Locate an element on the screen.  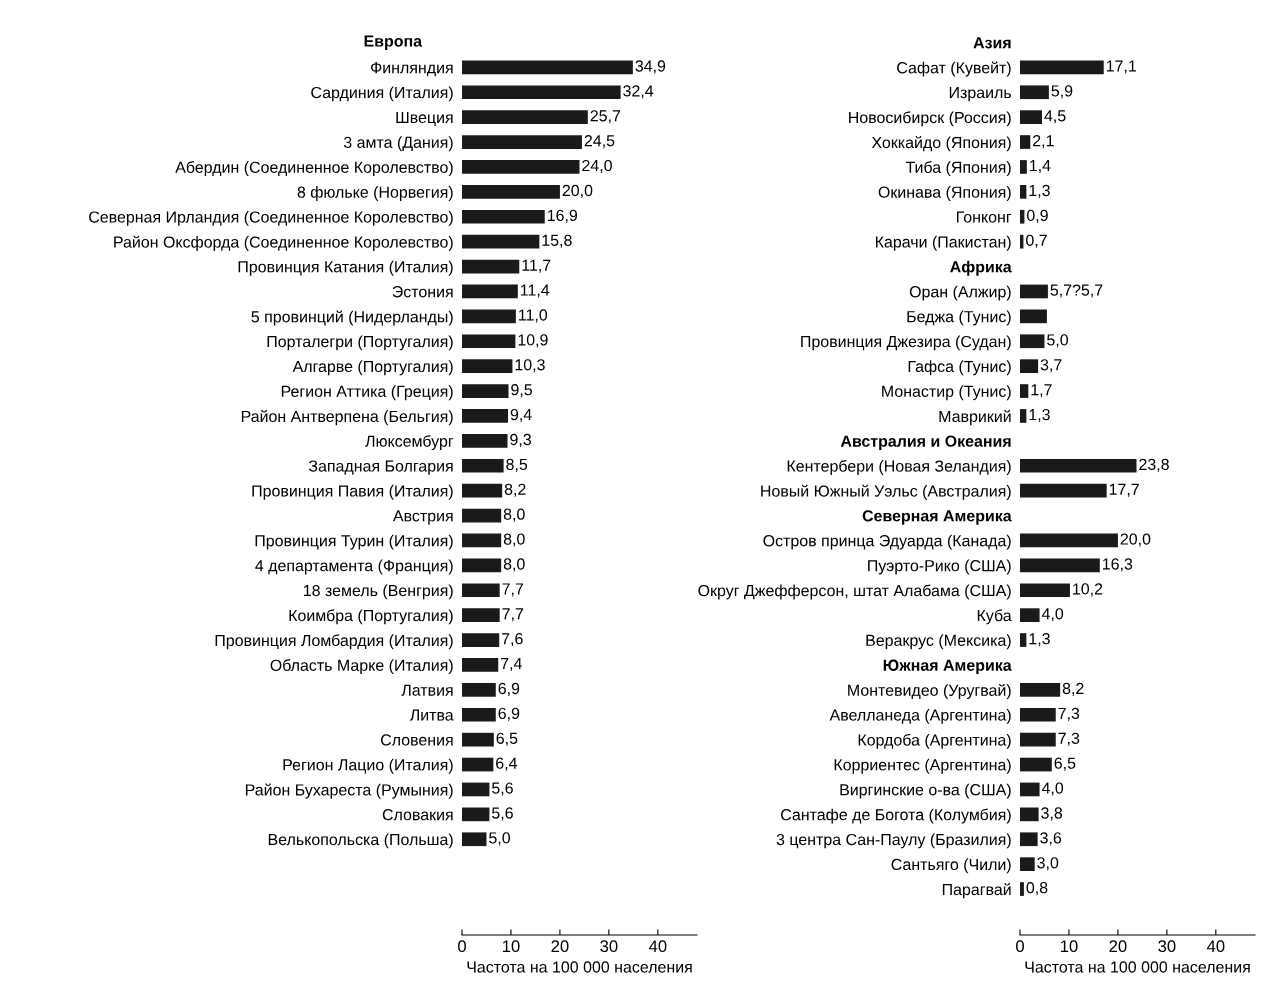
data-label: 11,0 is located at coordinates (533, 316).